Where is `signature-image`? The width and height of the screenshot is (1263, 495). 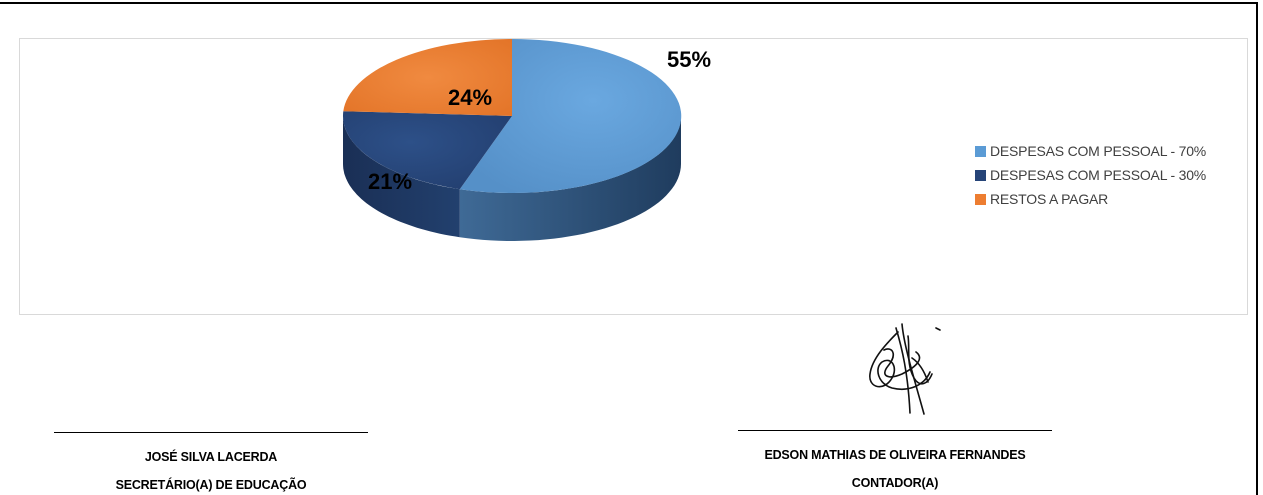
signature-image is located at coordinates (905, 369).